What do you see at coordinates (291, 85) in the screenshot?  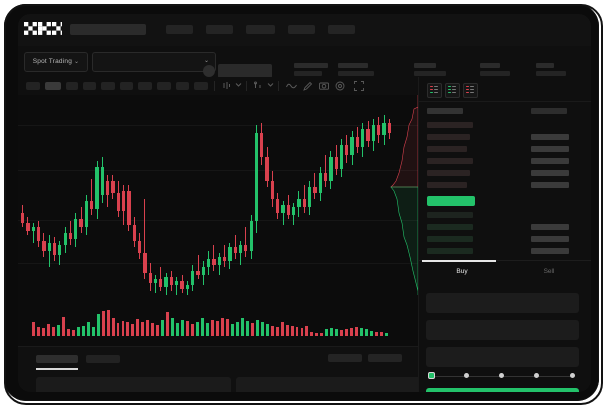 I see `wave-line-icon` at bounding box center [291, 85].